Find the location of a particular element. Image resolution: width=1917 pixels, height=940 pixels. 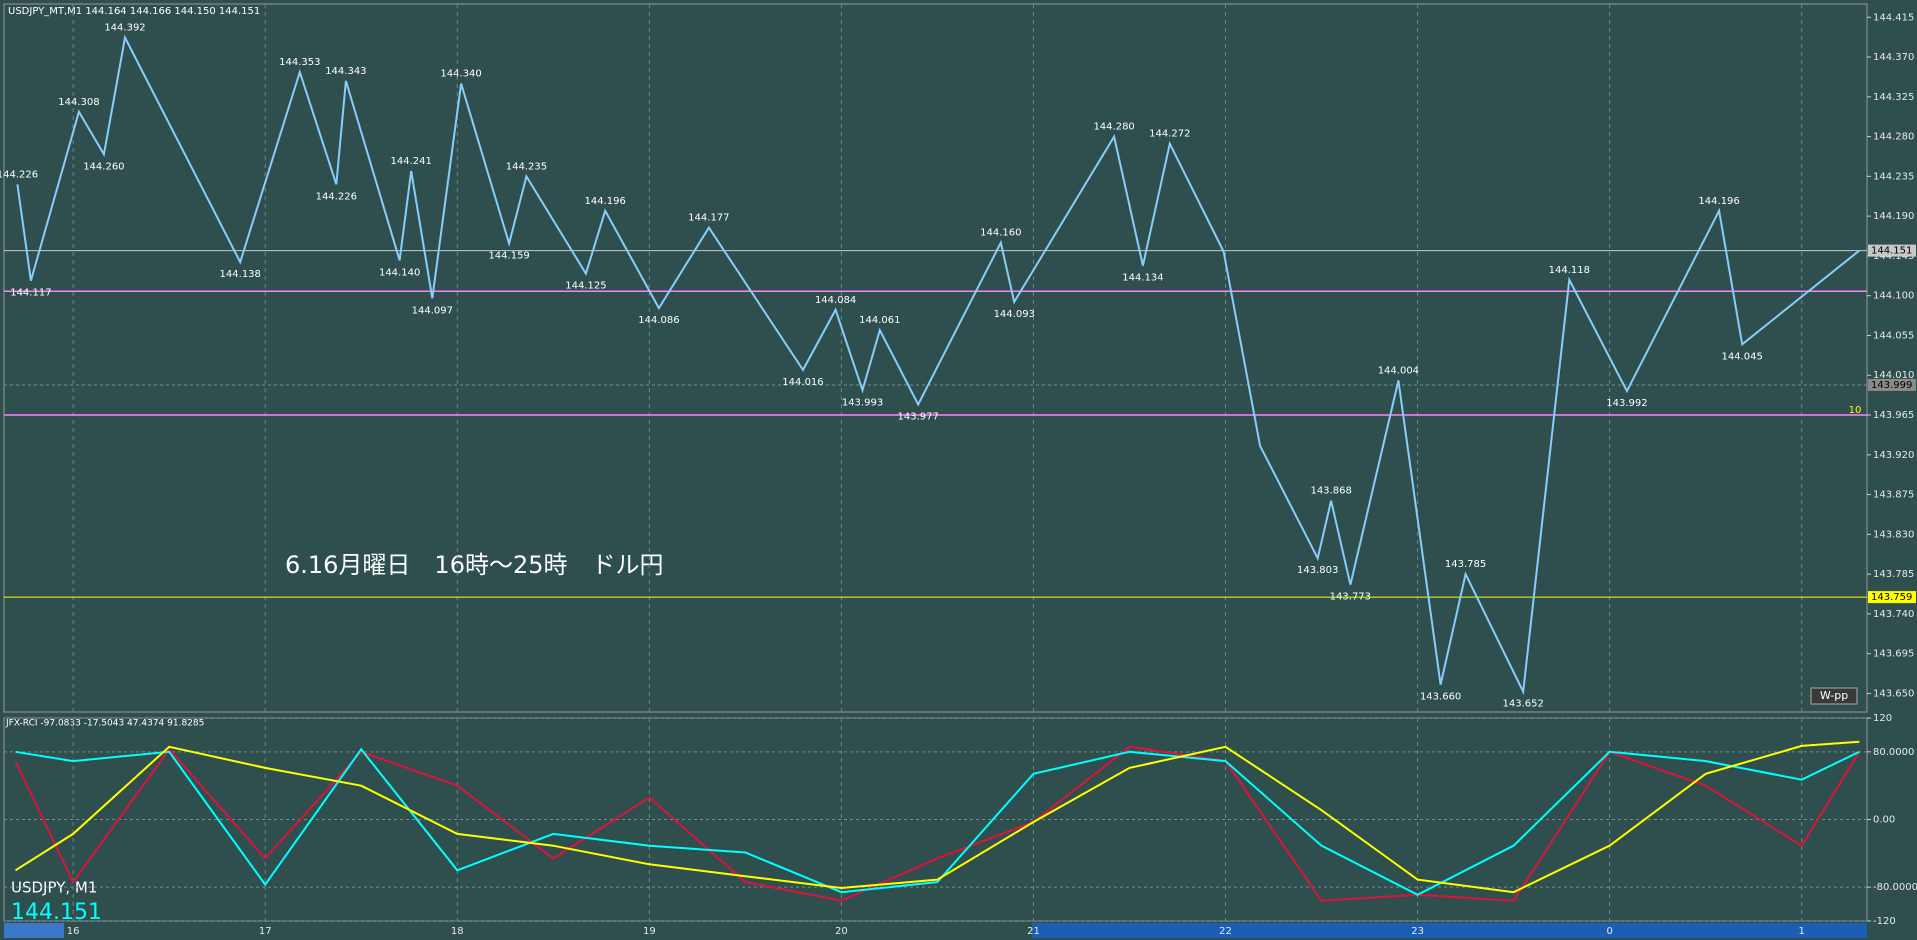

y-tick-label: 143.965 is located at coordinates (1893, 415).